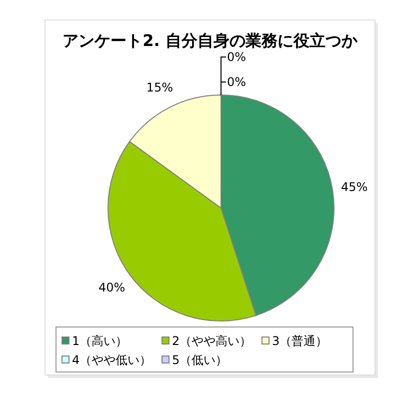 This screenshot has width=420, height=400. I want to click on title: アンケート2. 自分自身の業務に役立つか, so click(210, 40).